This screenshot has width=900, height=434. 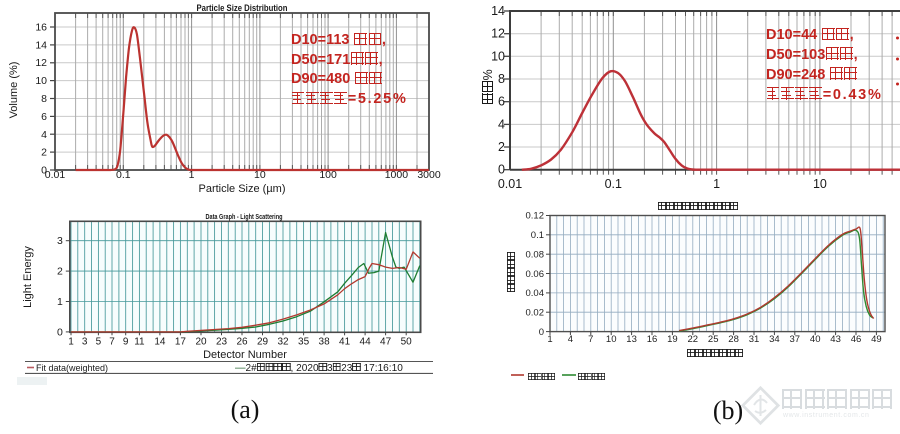 What do you see at coordinates (241, 189) in the screenshot?
I see `svg-text: Particle Size (µm)` at bounding box center [241, 189].